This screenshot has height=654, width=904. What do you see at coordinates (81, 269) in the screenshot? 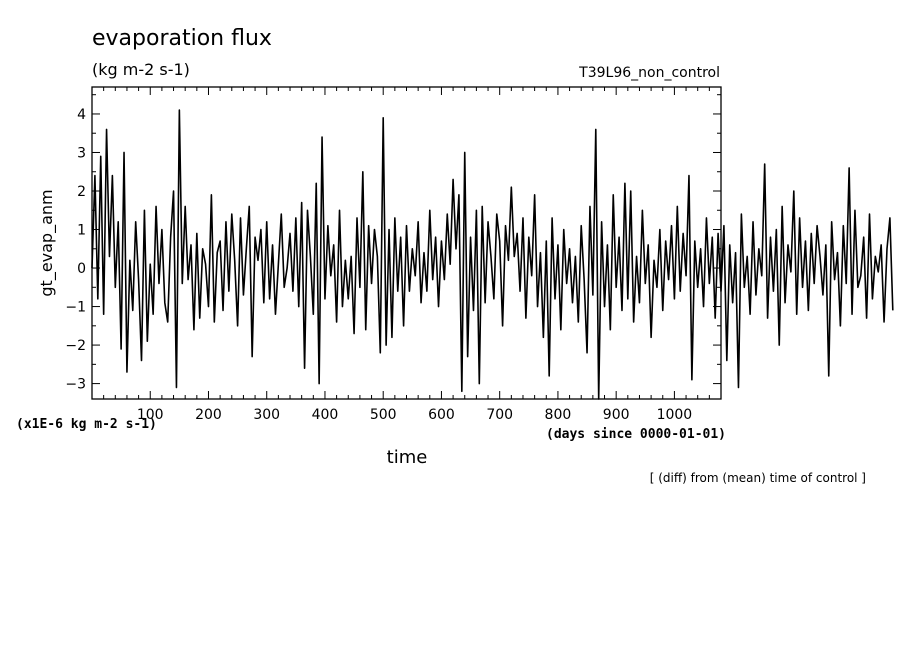
I see `y-tick-label: 0` at bounding box center [81, 269].